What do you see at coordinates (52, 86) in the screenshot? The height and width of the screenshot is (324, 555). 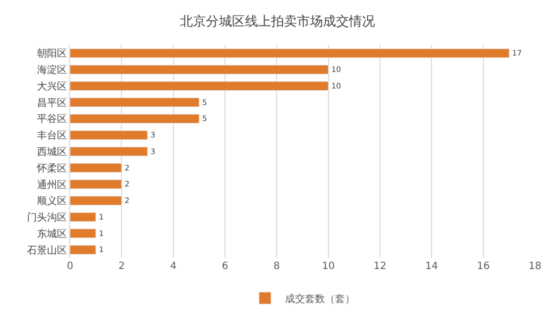 I see `y-tick-label: 大兴区` at bounding box center [52, 86].